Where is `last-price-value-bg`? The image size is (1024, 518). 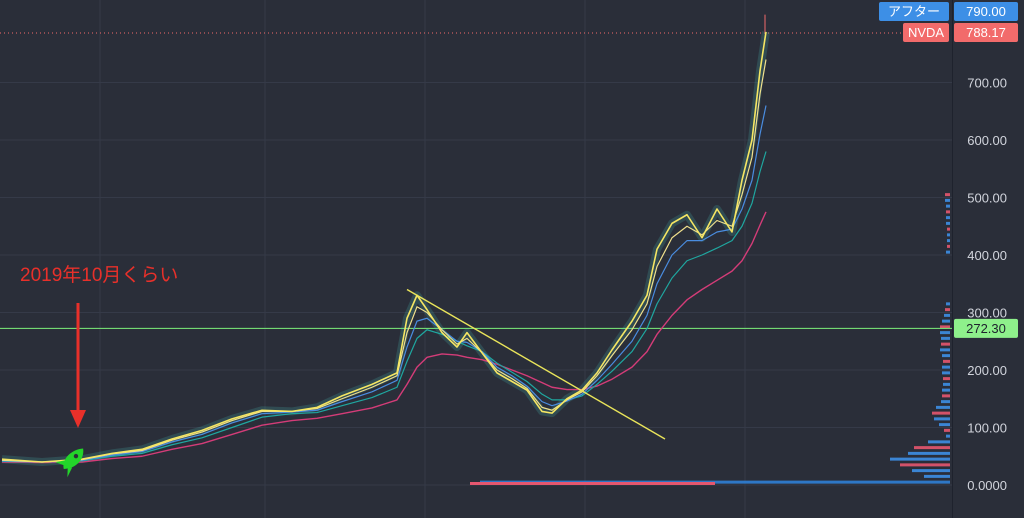
last-price-value-bg is located at coordinates (986, 32).